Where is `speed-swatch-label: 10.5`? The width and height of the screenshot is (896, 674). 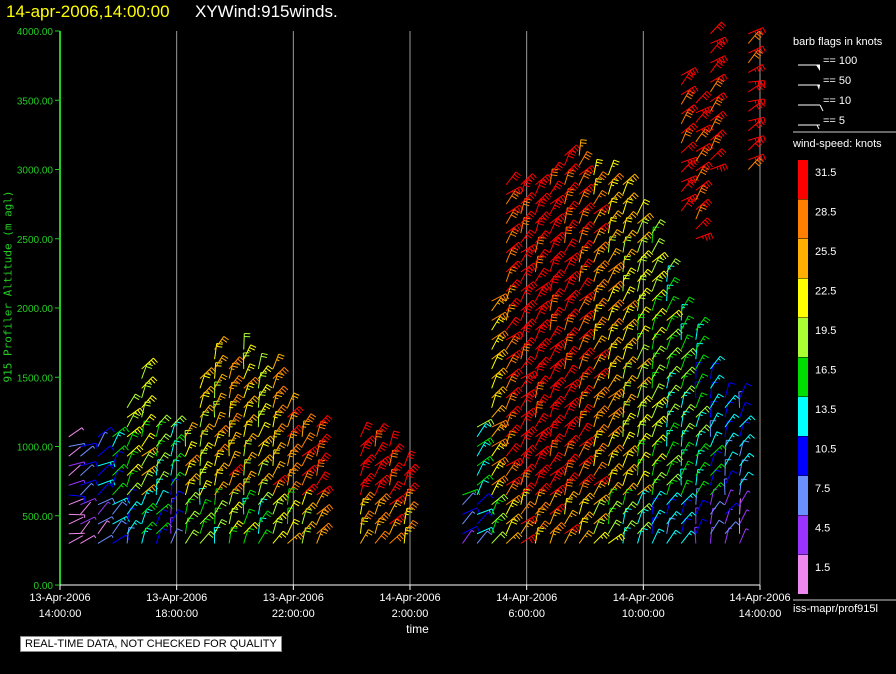 speed-swatch-label: 10.5 is located at coordinates (825, 450).